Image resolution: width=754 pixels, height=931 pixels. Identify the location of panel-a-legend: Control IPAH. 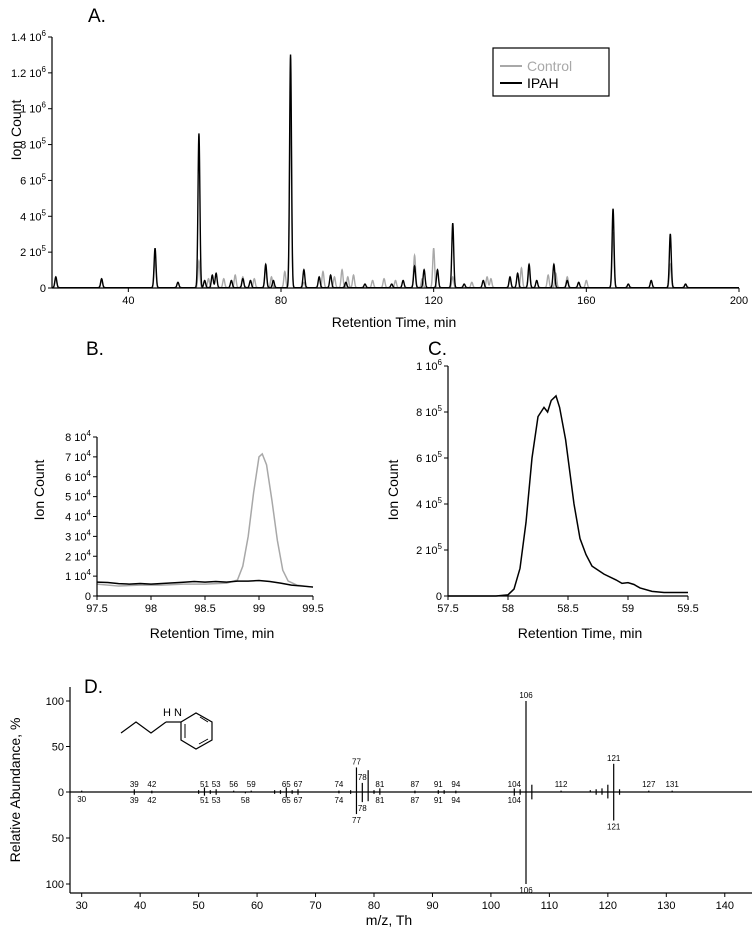
(551, 72).